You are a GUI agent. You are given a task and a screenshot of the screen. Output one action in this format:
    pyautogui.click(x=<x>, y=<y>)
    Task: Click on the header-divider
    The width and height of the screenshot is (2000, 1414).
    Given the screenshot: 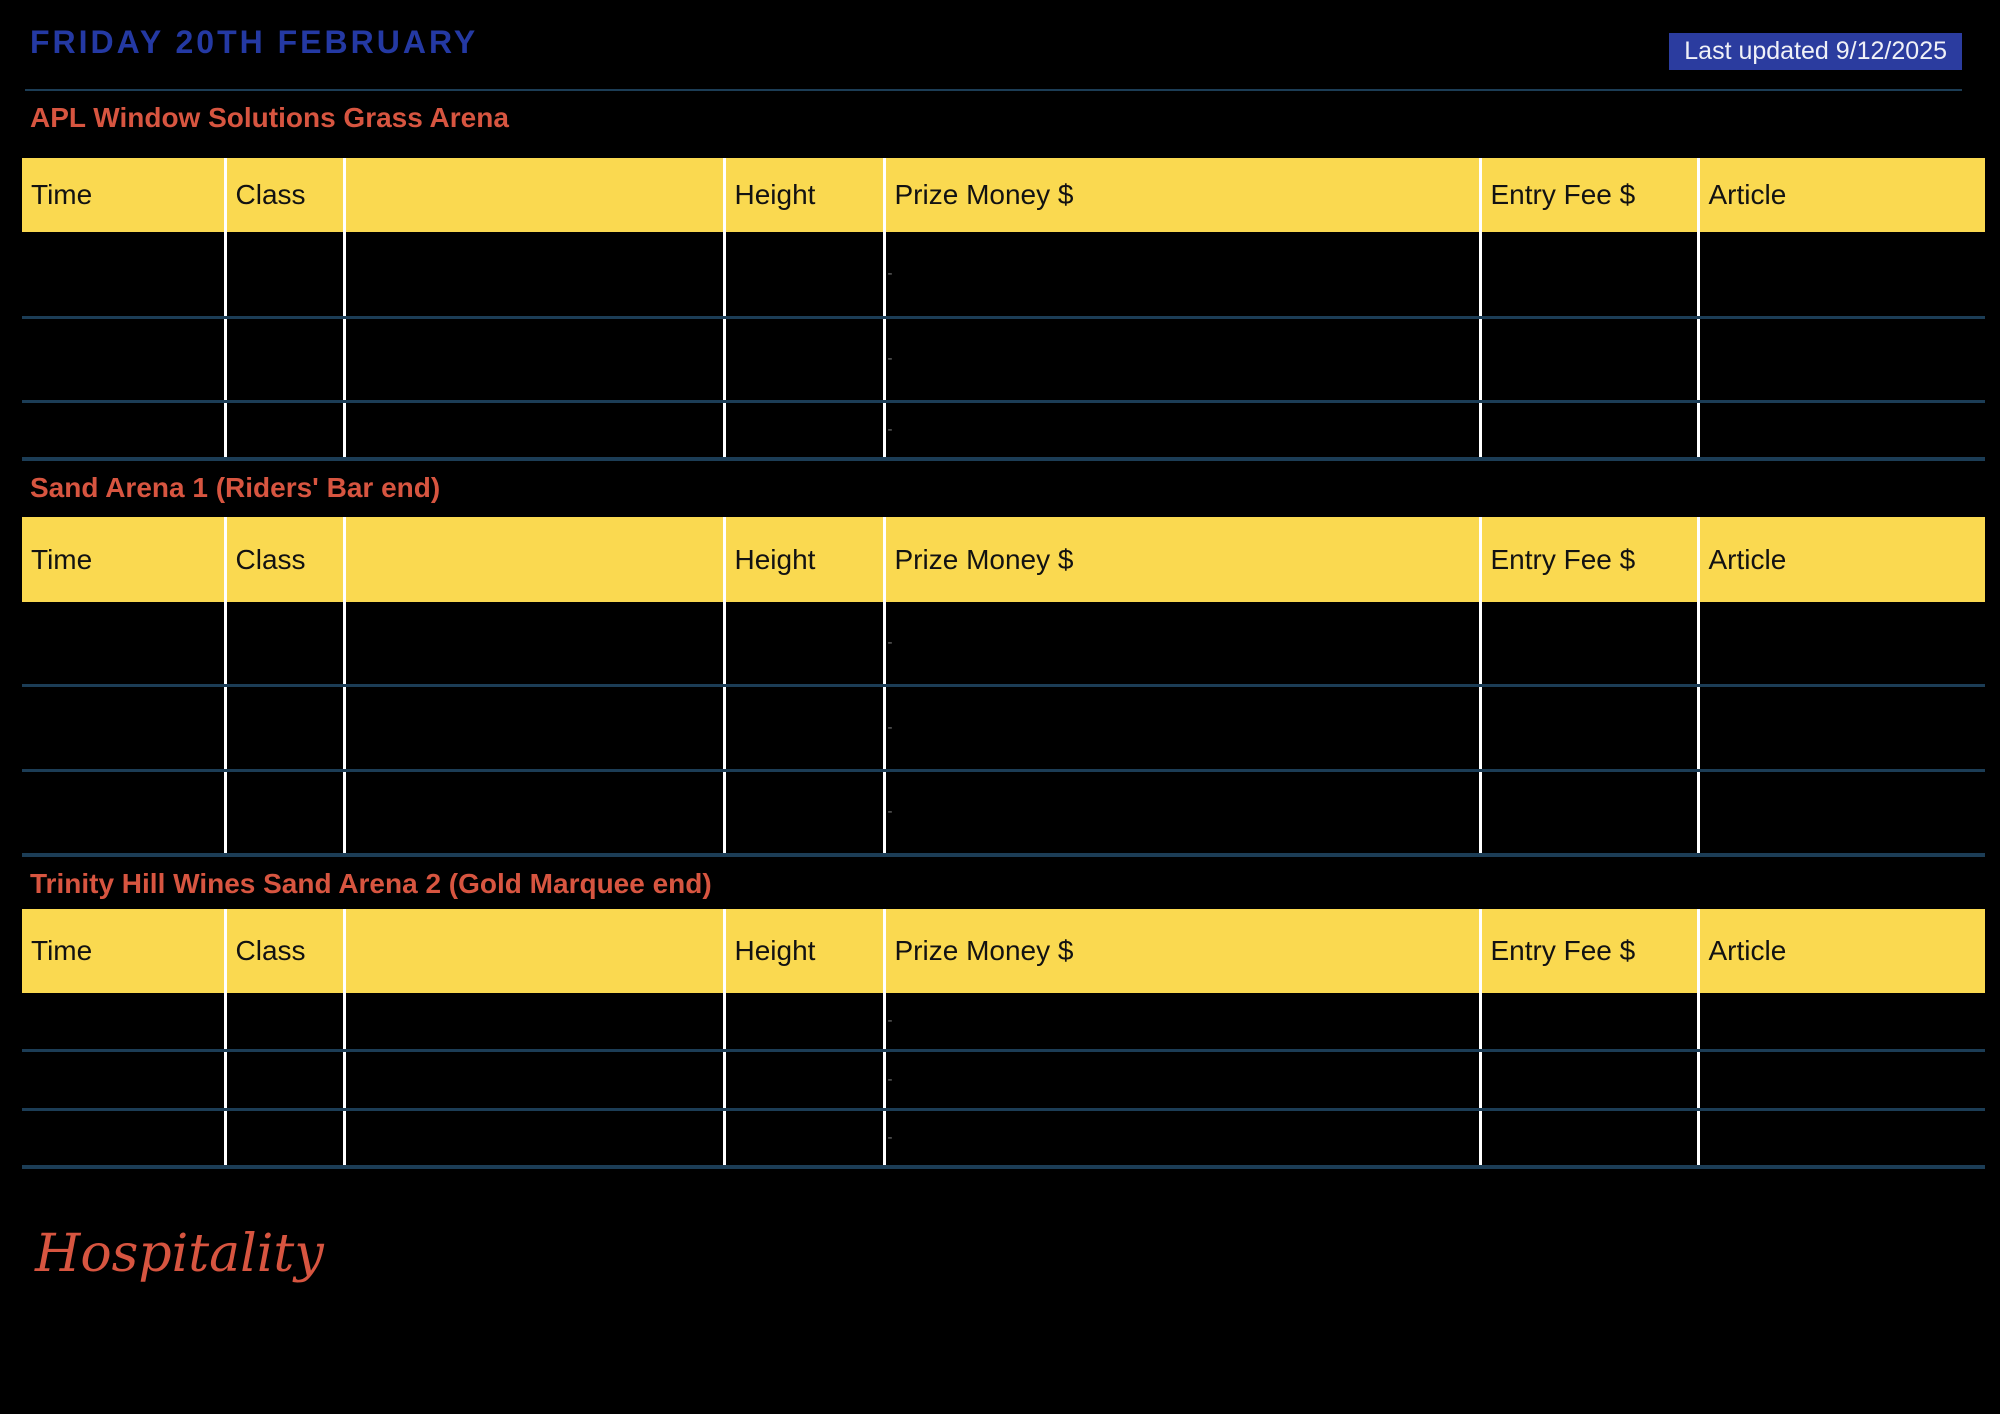 What is the action you would take?
    pyautogui.click(x=993, y=90)
    